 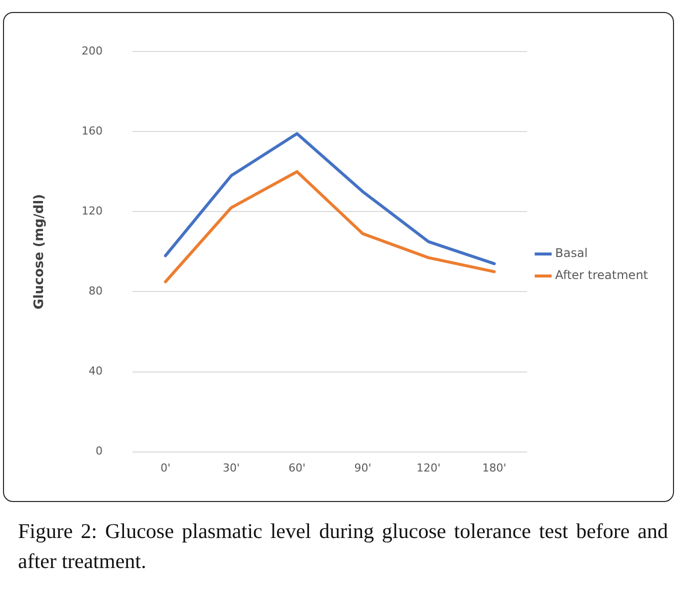 I want to click on legend-label: After treatment, so click(x=601, y=275).